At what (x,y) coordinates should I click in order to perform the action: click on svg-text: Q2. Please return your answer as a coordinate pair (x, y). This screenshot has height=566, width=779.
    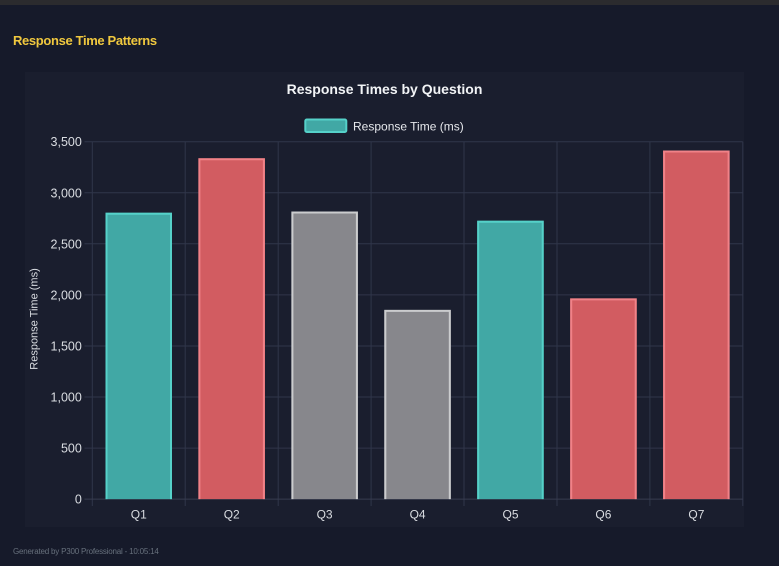
    Looking at the image, I should click on (232, 515).